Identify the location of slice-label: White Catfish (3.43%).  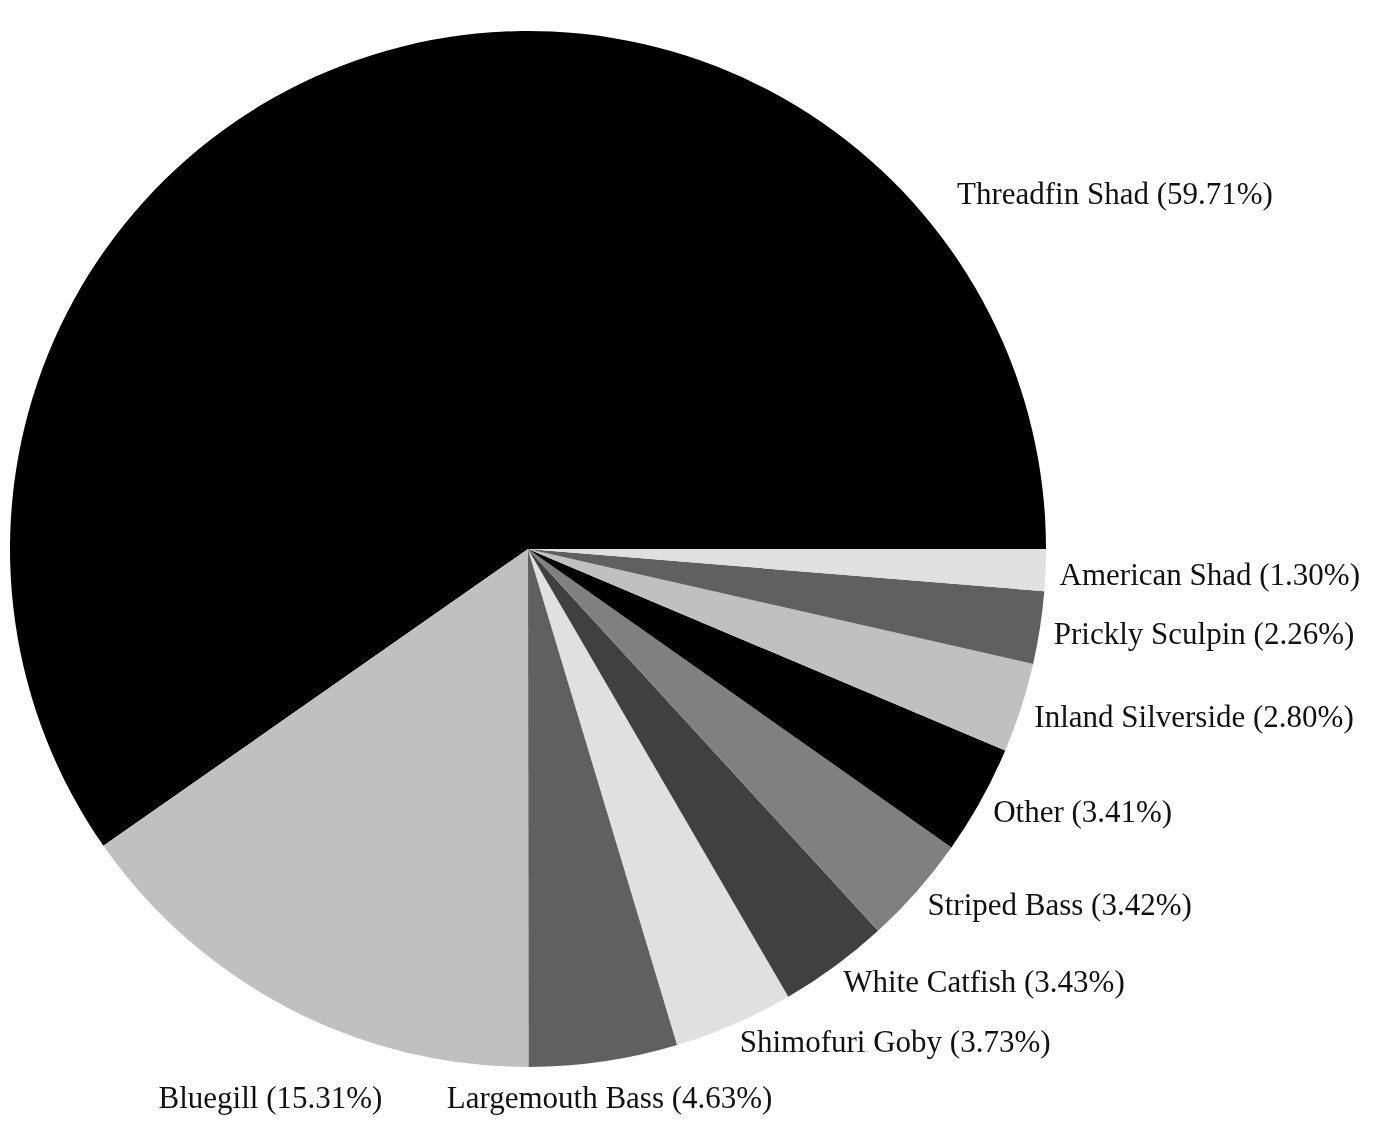
(984, 982).